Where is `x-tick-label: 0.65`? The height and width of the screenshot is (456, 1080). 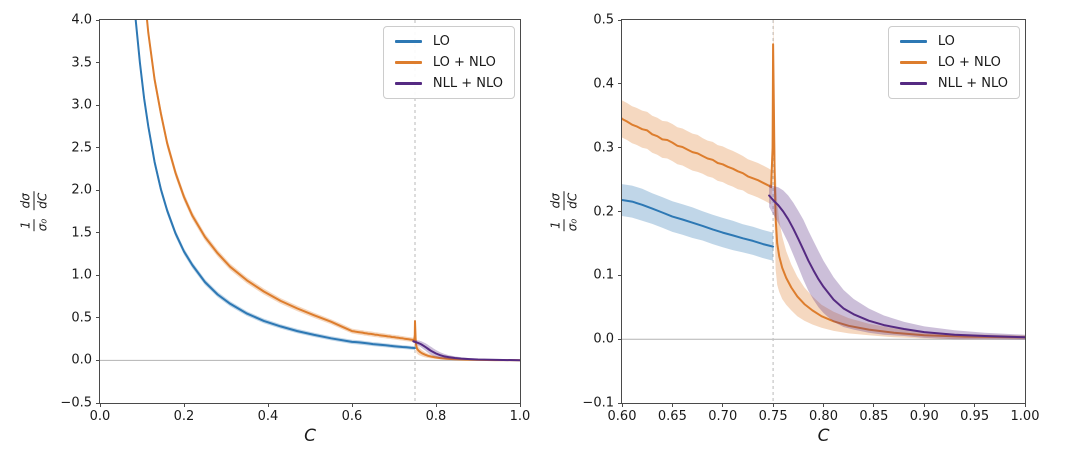
x-tick-label: 0.65 is located at coordinates (672, 416).